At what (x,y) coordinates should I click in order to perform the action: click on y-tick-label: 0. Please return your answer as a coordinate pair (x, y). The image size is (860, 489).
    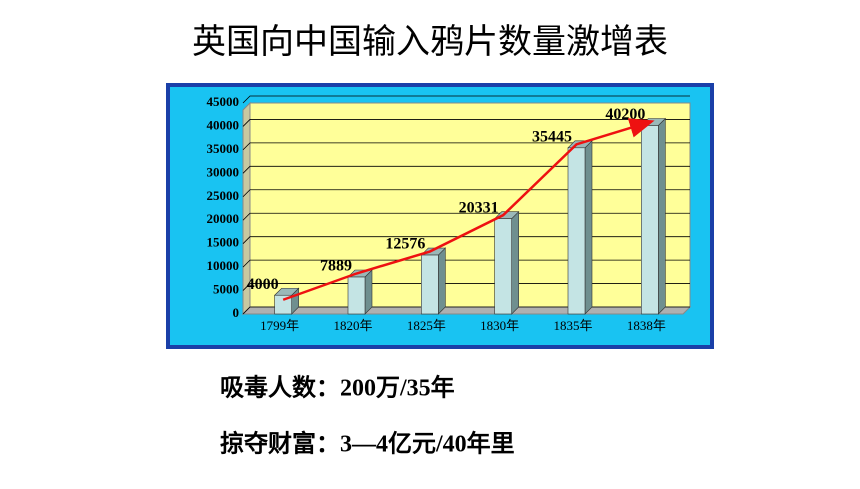
    Looking at the image, I should click on (236, 312).